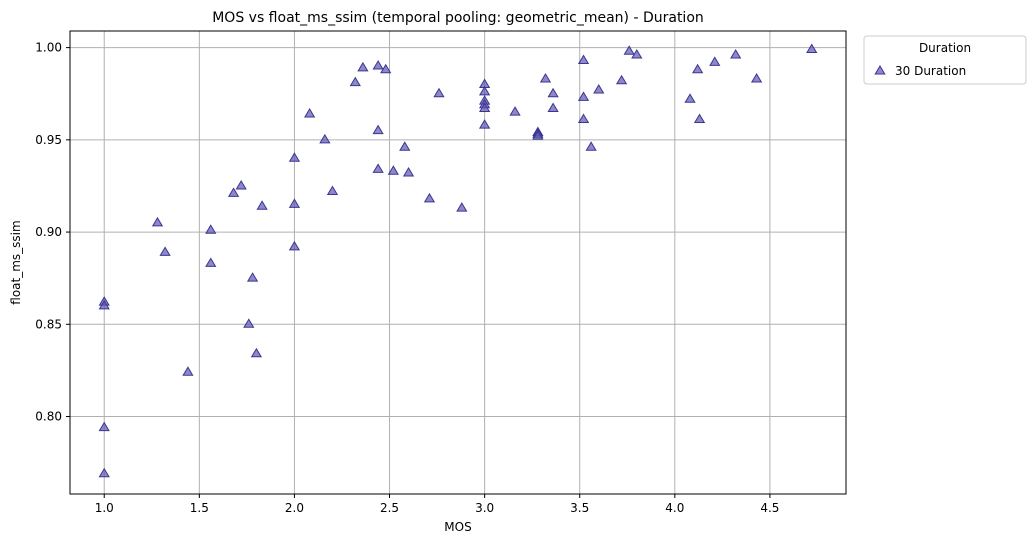 The image size is (1033, 545). What do you see at coordinates (294, 508) in the screenshot?
I see `x-tick-label: 2.0` at bounding box center [294, 508].